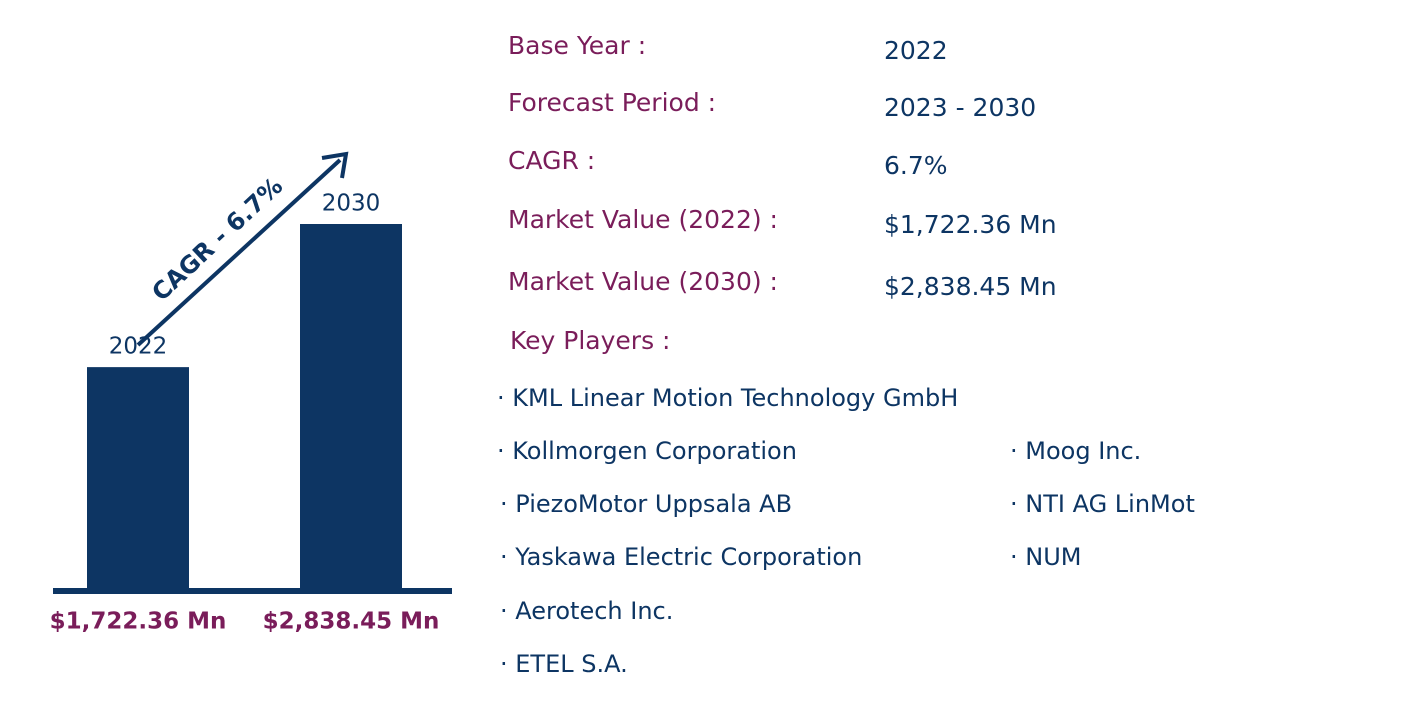 This screenshot has width=1413, height=712. Describe the element at coordinates (916, 165) in the screenshot. I see `summary-value: 6.7%` at that location.